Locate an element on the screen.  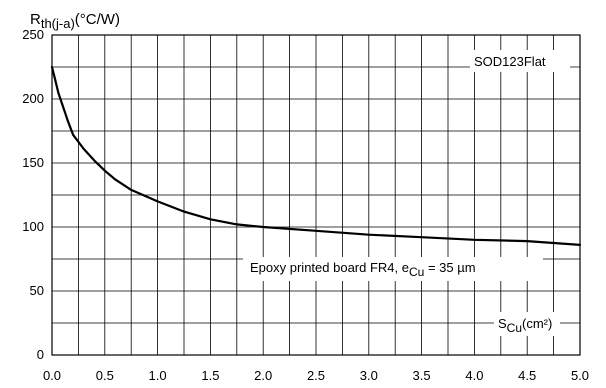
x-axis-label-unit: (cm²) is located at coordinates (537, 323).